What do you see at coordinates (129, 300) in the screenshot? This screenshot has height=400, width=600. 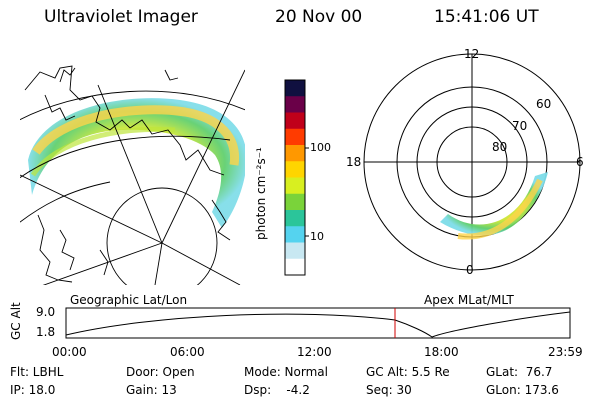 I see `geographic-label: Geographic Lat/Lon` at bounding box center [129, 300].